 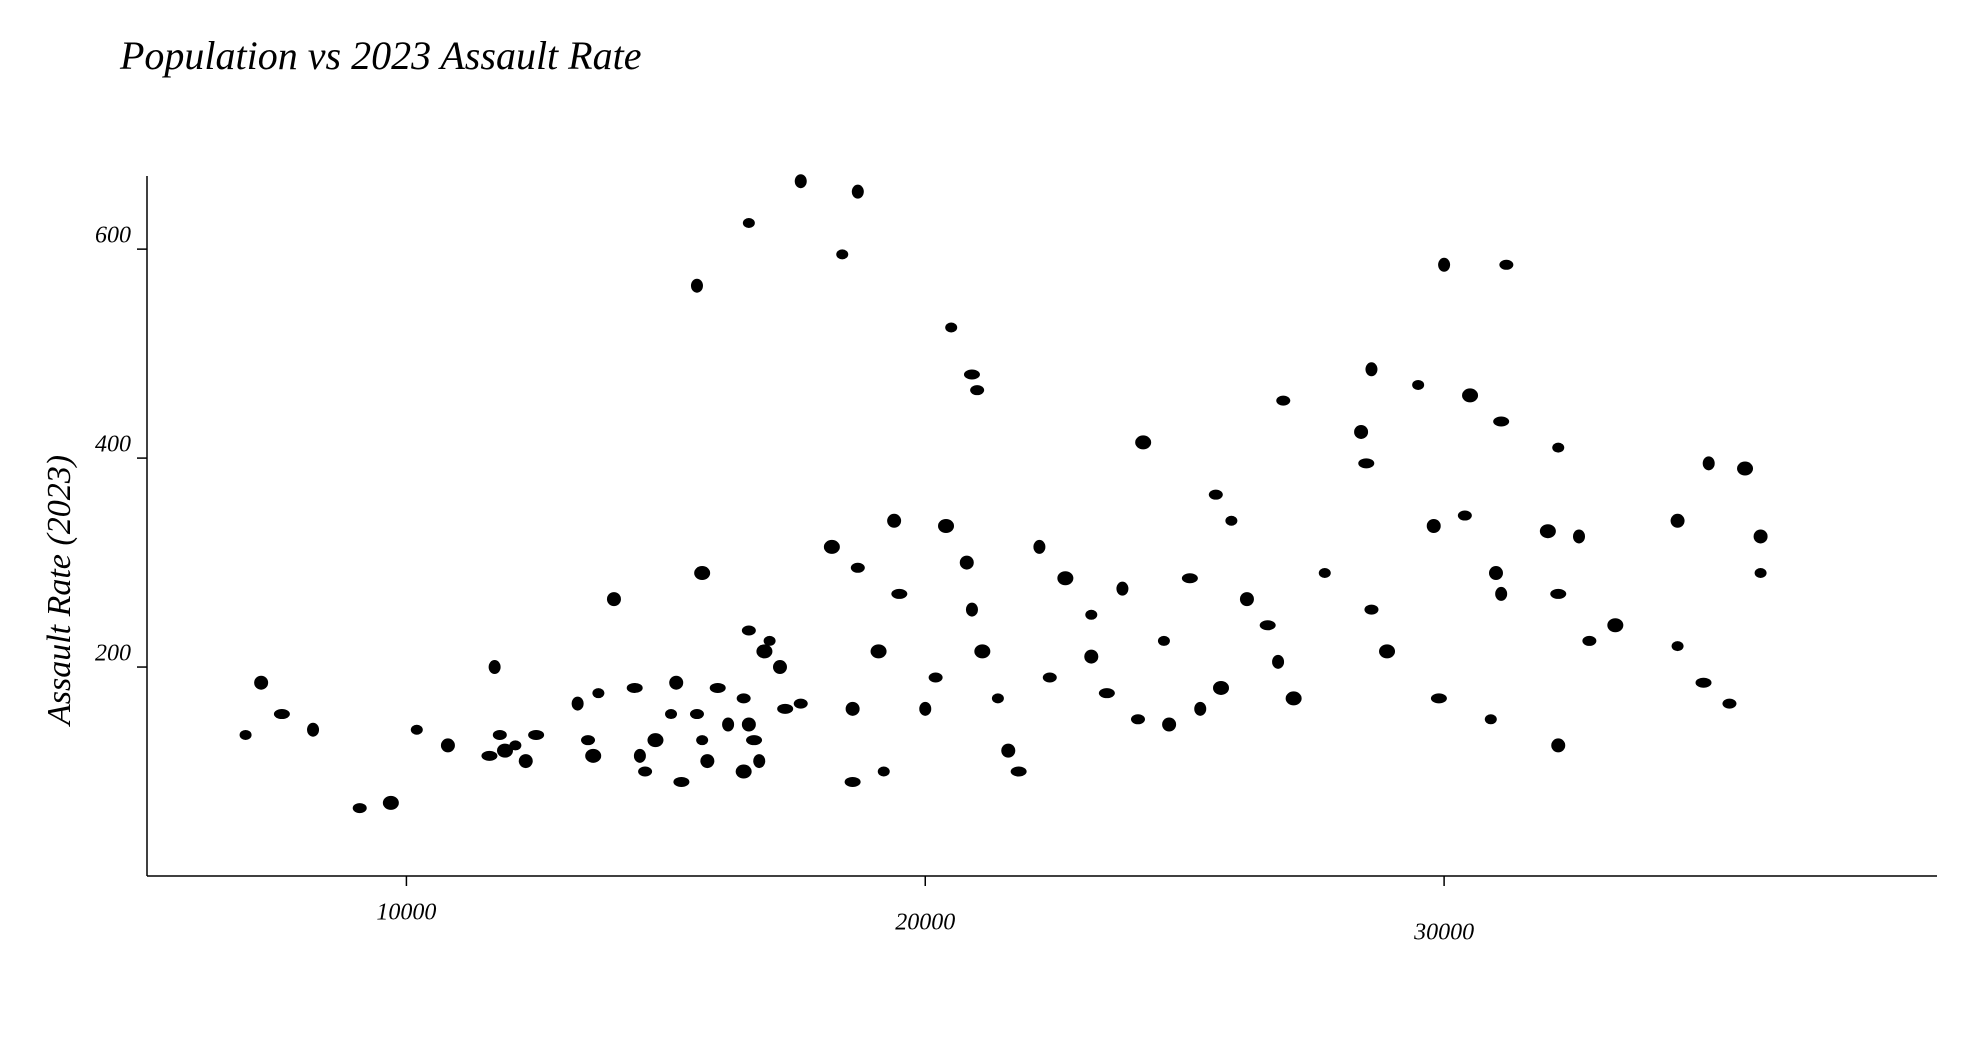 I want to click on y-tick-label: 400, so click(x=113, y=445).